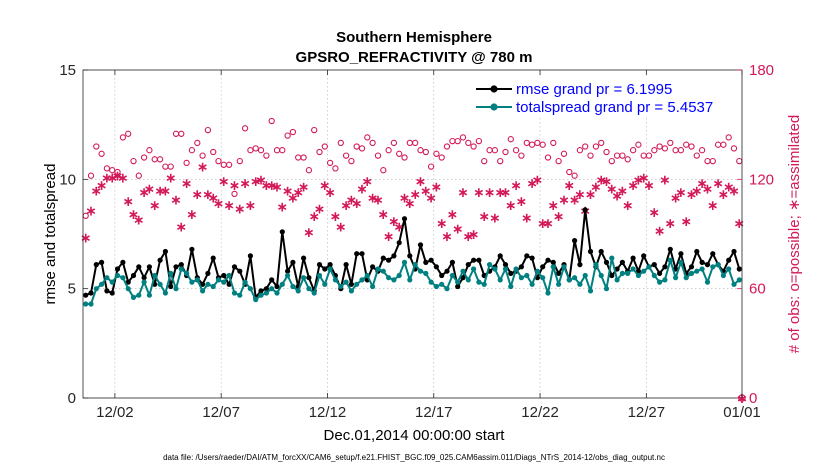 Image resolution: width=830 pixels, height=470 pixels. What do you see at coordinates (72, 289) in the screenshot?
I see `y-tick-label-left: 5` at bounding box center [72, 289].